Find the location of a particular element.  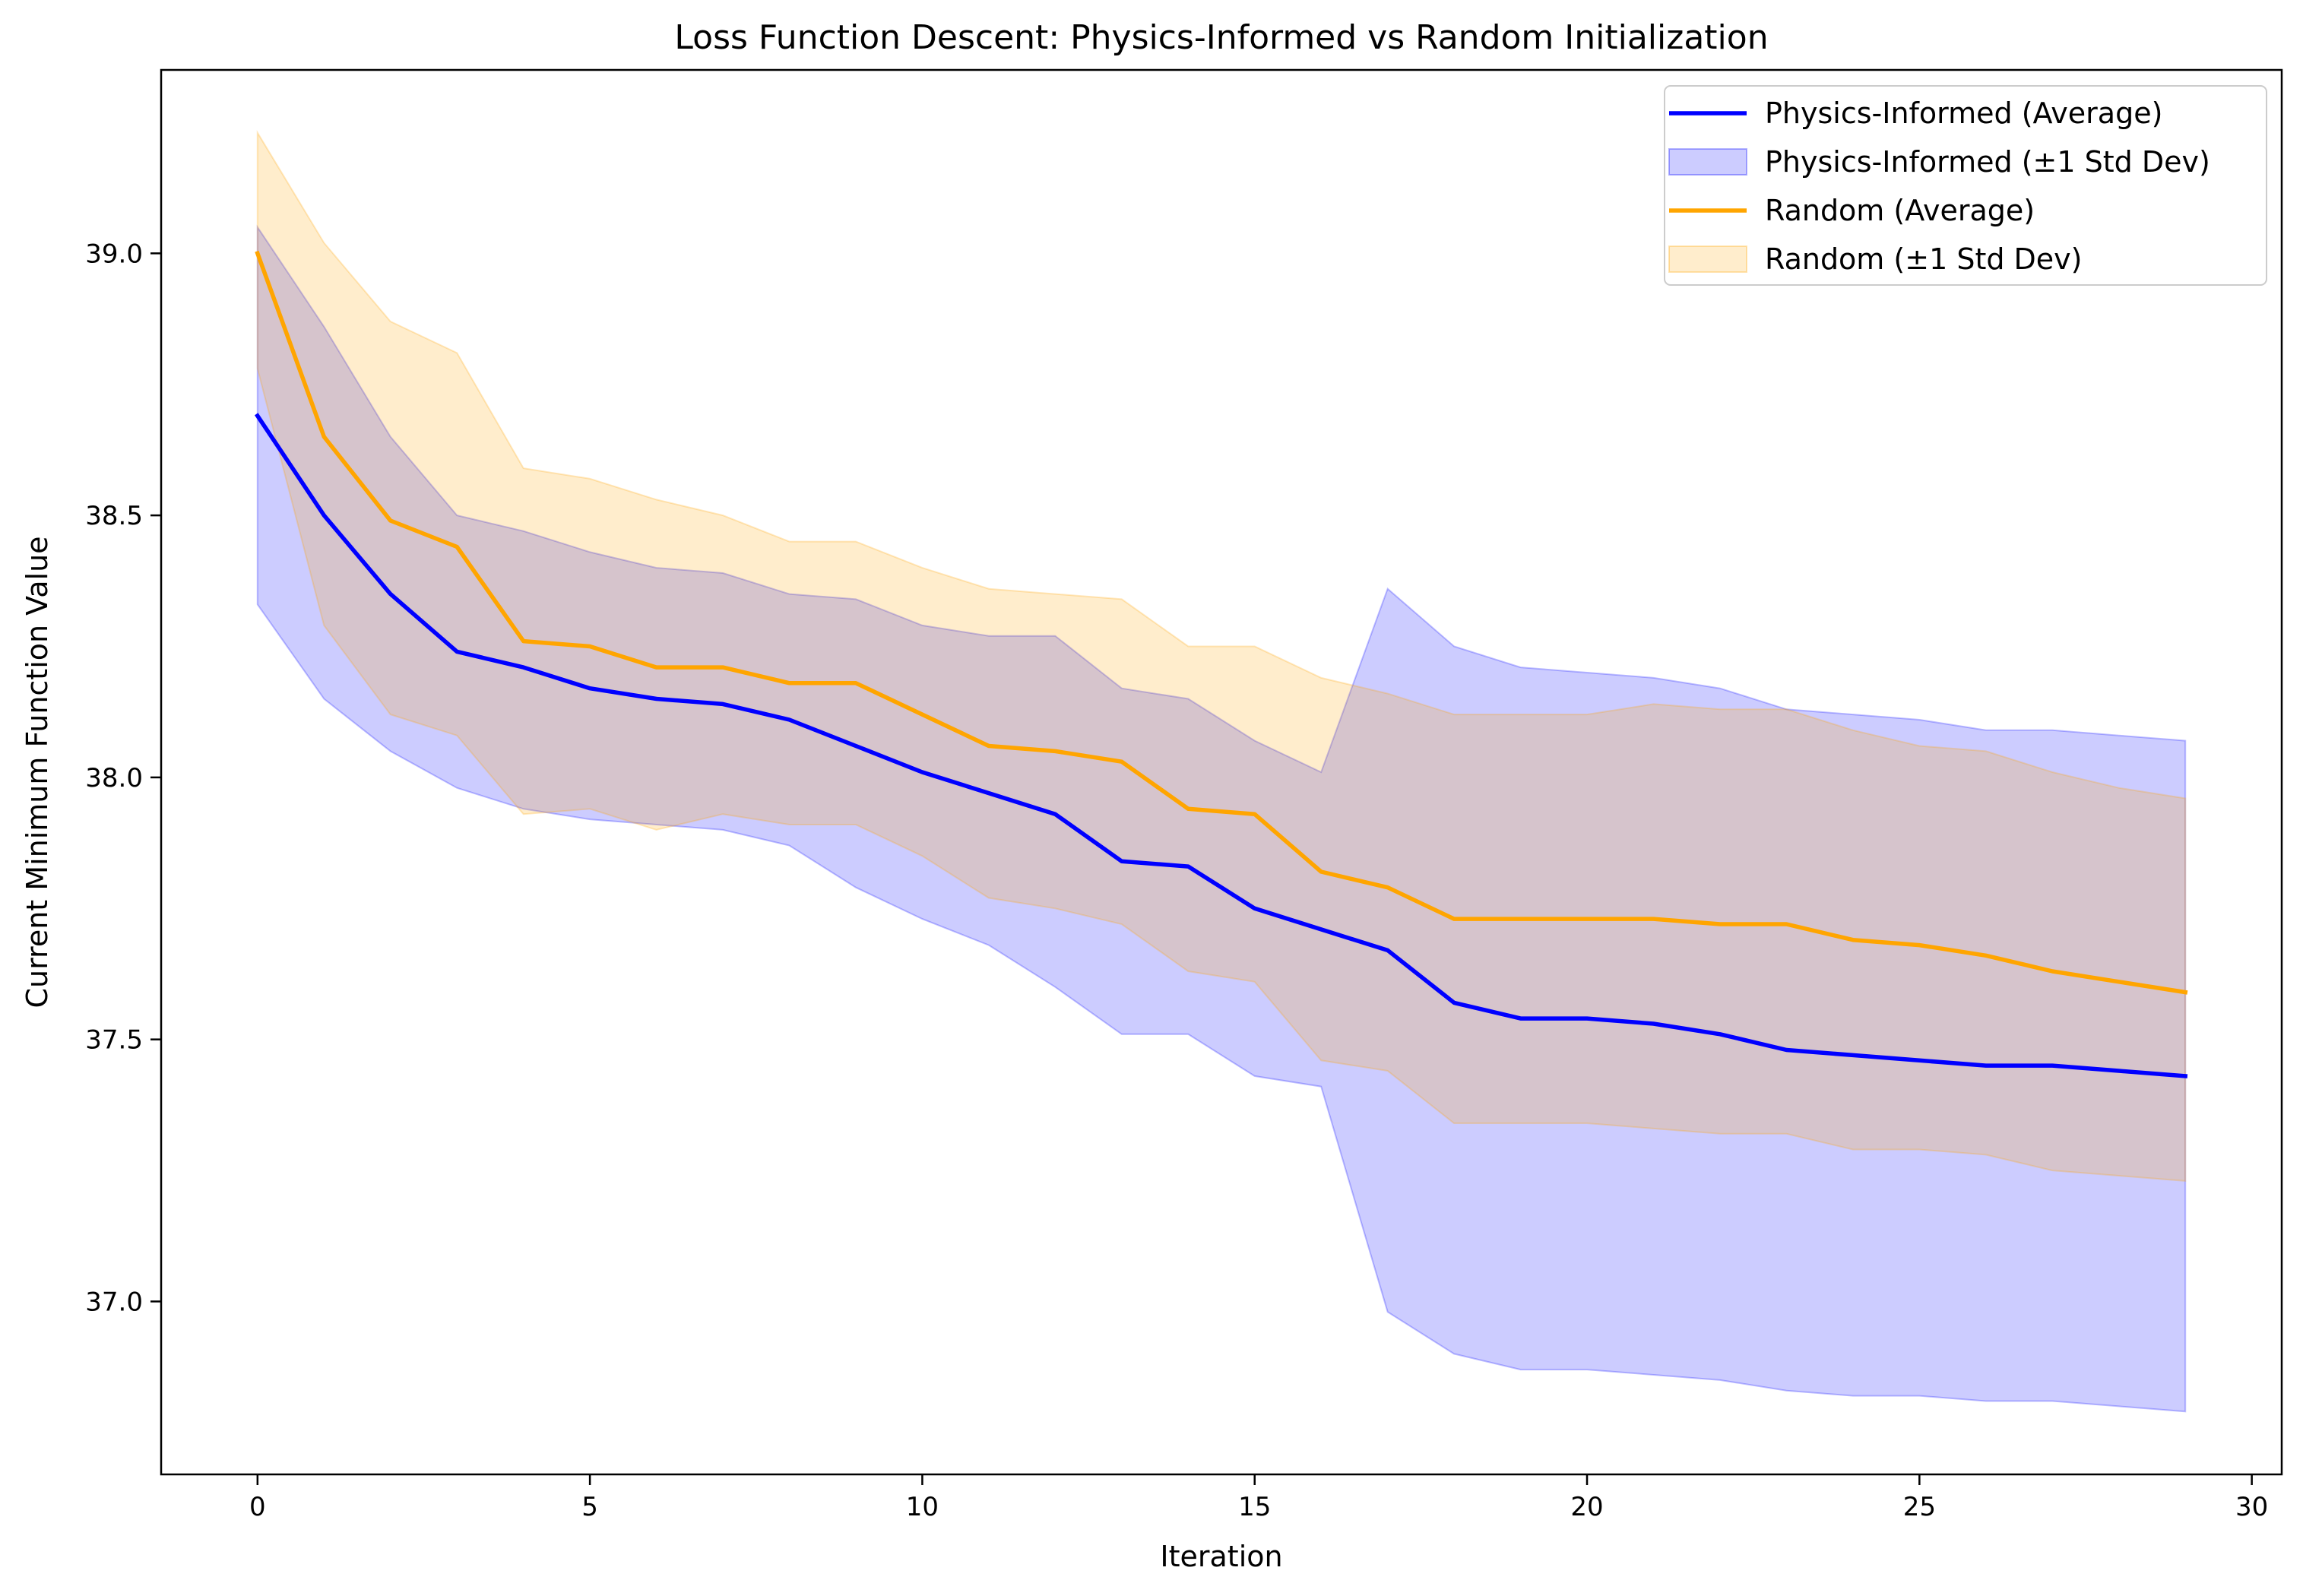

y-tick-label: 37.0 is located at coordinates (114, 1302).